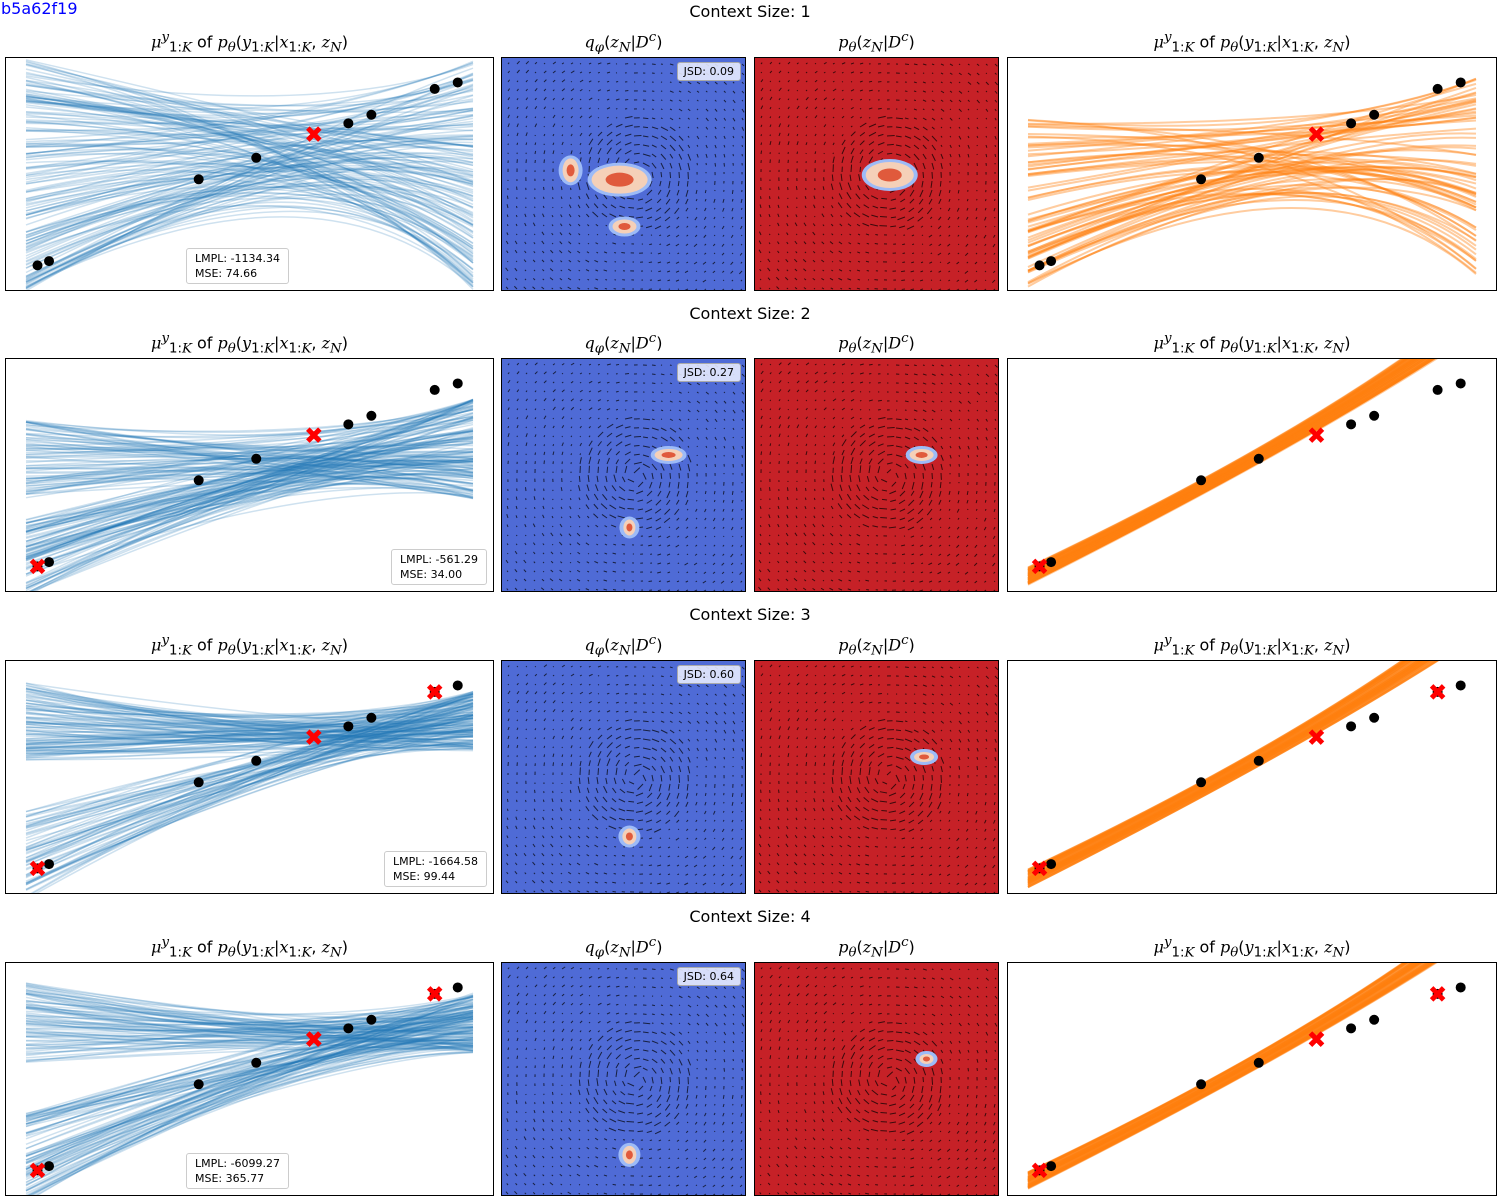 The height and width of the screenshot is (1200, 1500). I want to click on lmpl-label: LMPL: -1134.34, so click(238, 258).